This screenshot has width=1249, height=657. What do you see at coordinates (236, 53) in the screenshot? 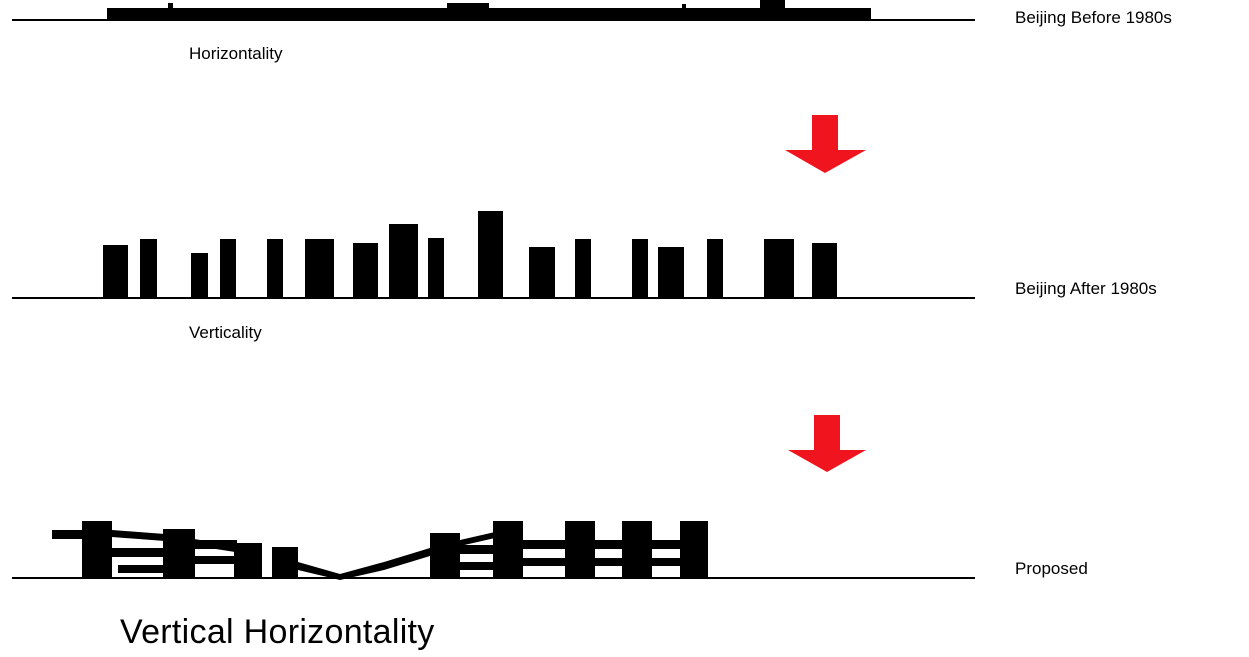
I see `caption-horizontality: Horizontality` at bounding box center [236, 53].